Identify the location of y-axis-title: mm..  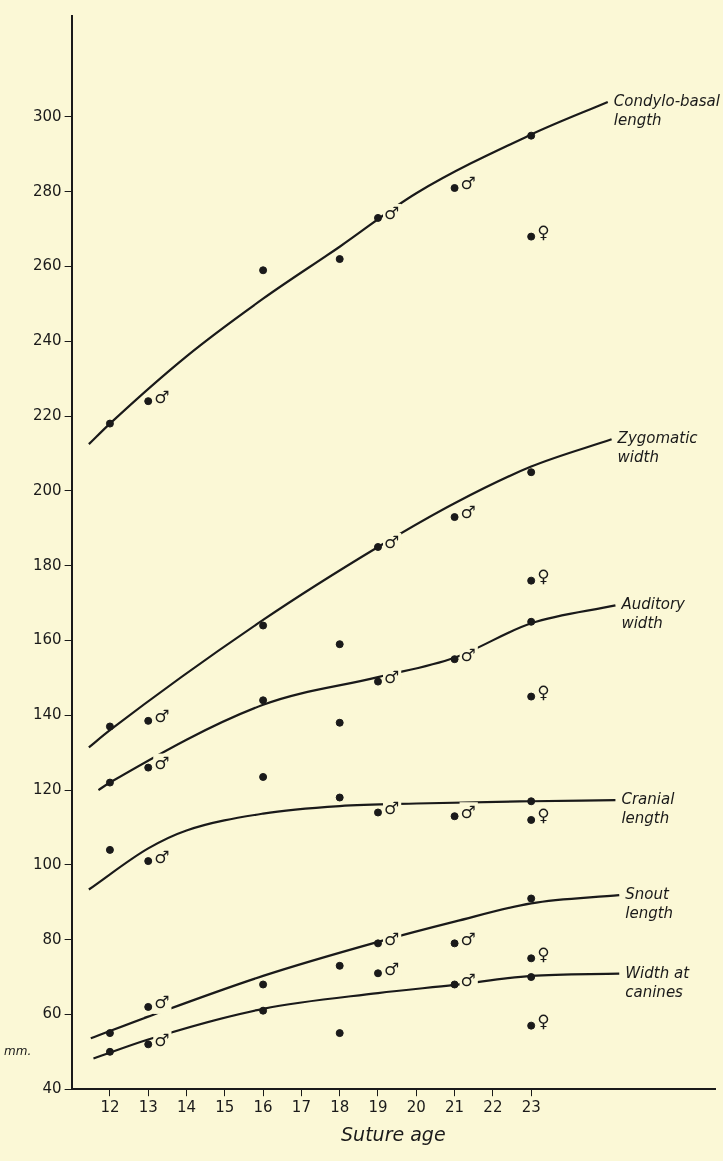
(18, 1050).